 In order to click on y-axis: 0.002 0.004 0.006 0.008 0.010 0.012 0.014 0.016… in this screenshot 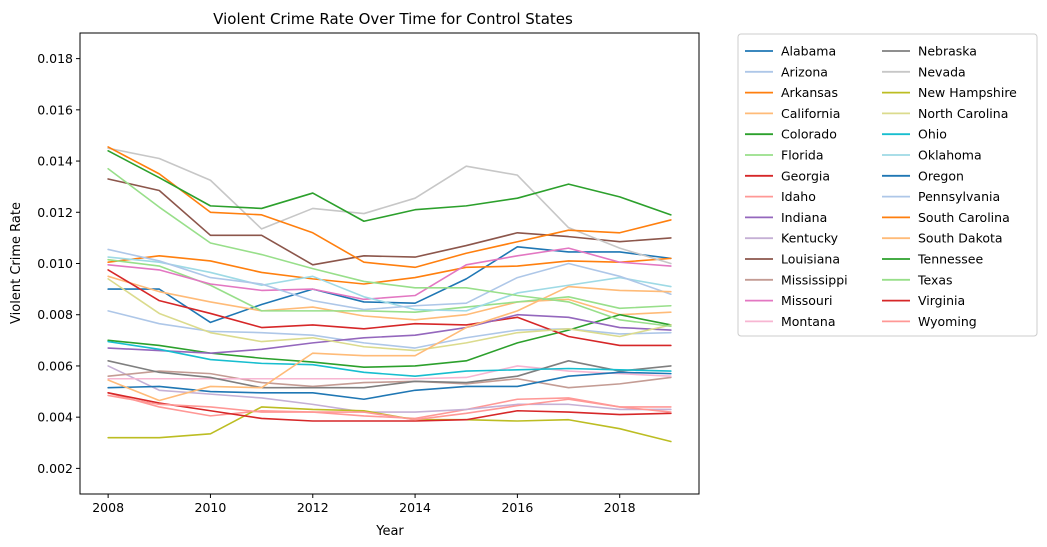, I will do `click(58, 263)`.